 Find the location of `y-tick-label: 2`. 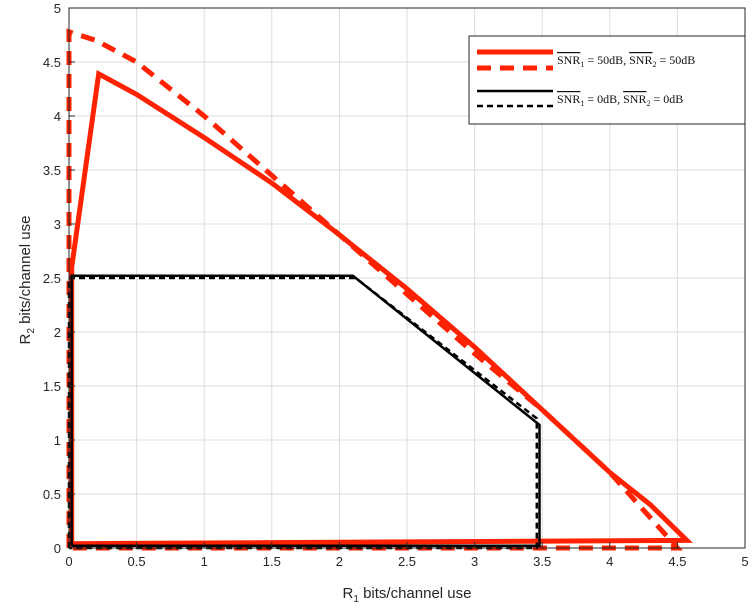

y-tick-label: 2 is located at coordinates (57, 332).